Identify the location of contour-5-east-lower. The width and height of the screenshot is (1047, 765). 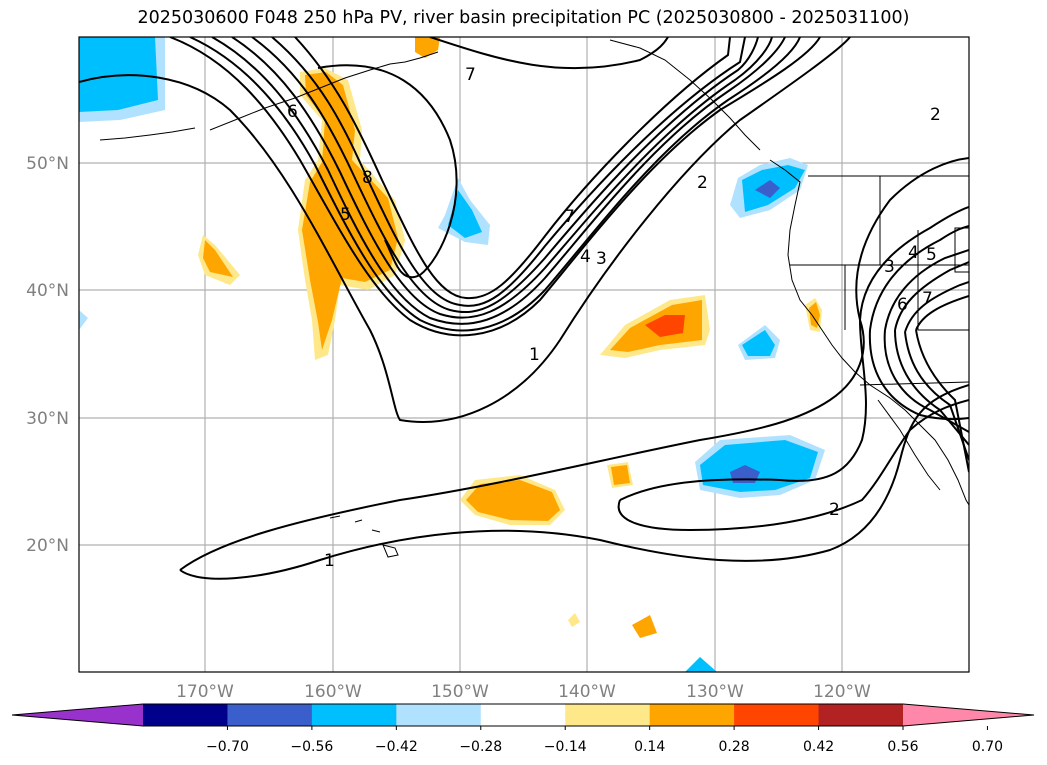
(931, 387).